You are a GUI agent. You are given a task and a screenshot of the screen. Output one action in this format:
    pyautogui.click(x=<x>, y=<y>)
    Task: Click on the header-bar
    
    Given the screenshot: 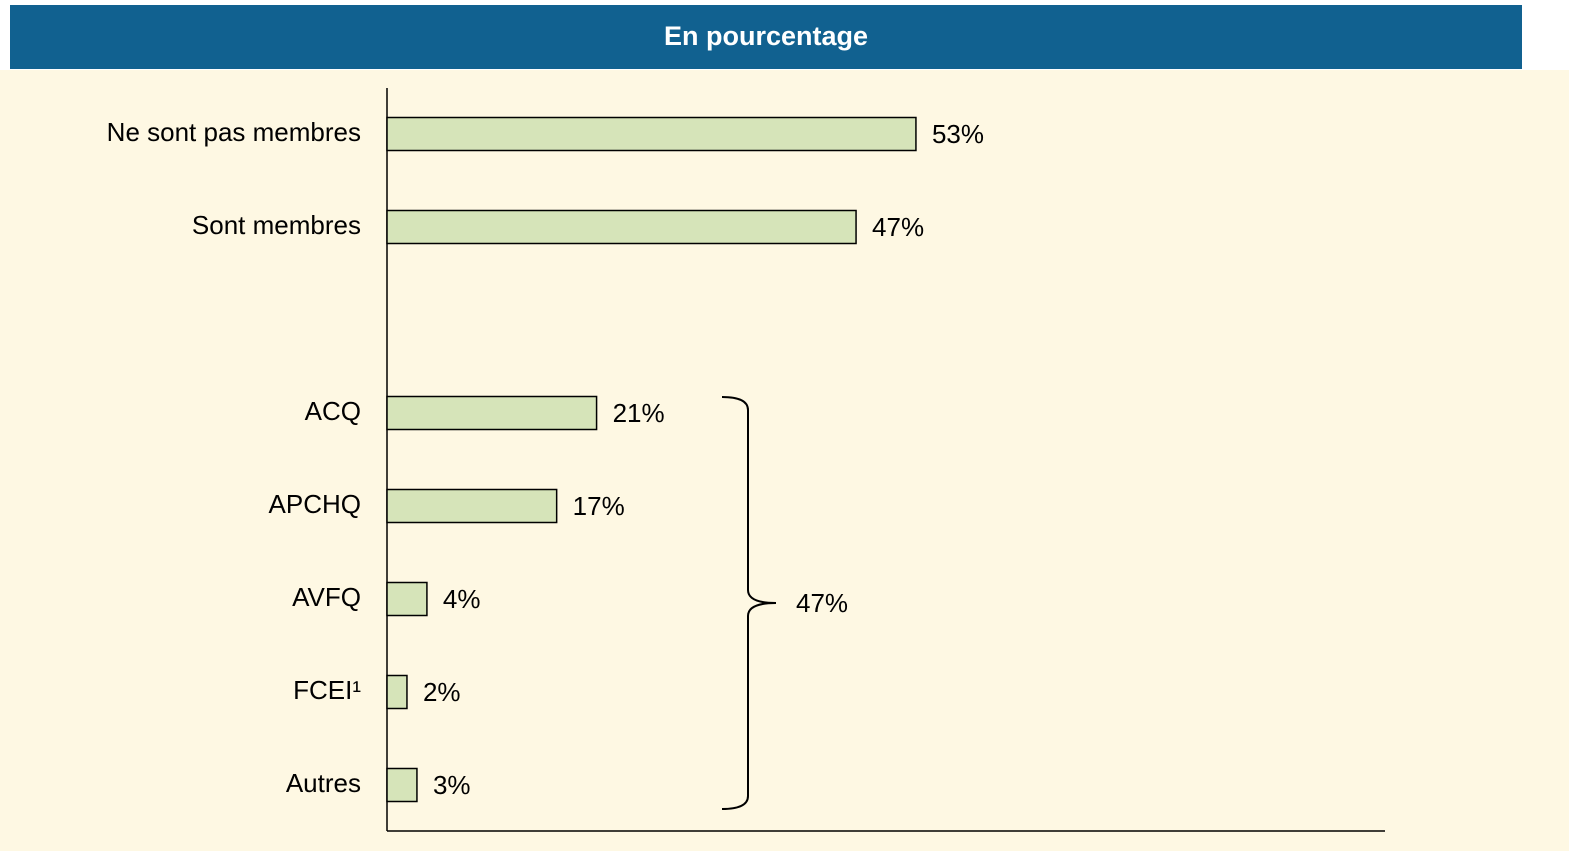 What is the action you would take?
    pyautogui.click(x=766, y=37)
    